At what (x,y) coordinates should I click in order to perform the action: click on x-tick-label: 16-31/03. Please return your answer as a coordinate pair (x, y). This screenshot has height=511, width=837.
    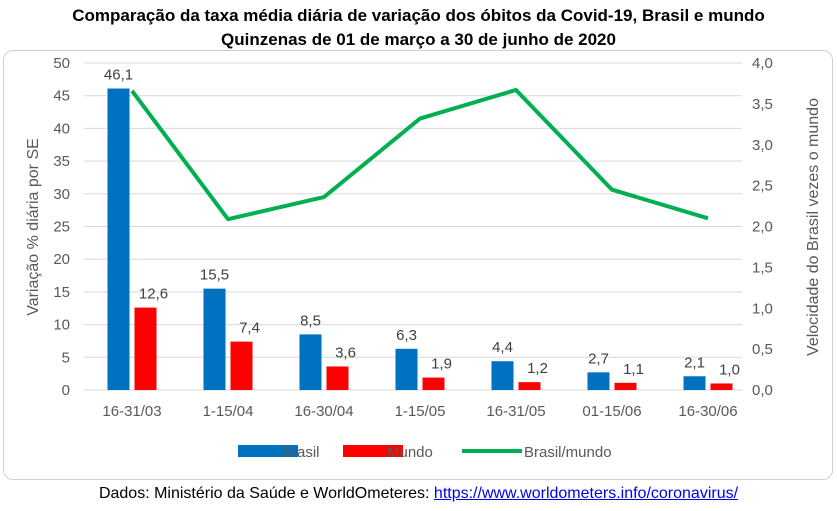
    Looking at the image, I should click on (131, 411).